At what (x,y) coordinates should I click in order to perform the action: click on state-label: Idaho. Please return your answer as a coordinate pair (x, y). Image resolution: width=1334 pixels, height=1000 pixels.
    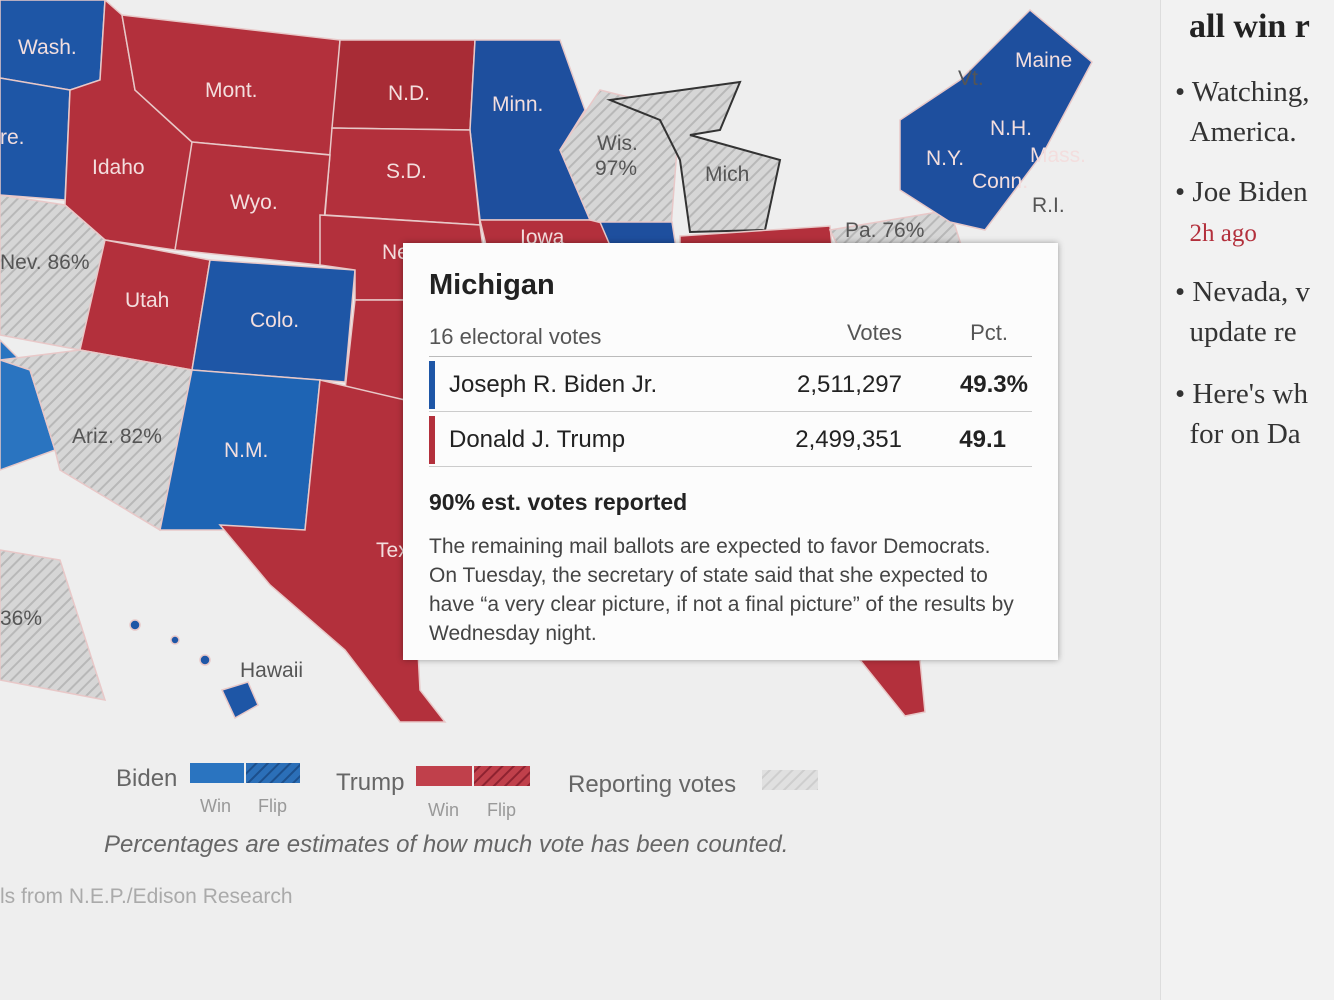
    Looking at the image, I should click on (118, 167).